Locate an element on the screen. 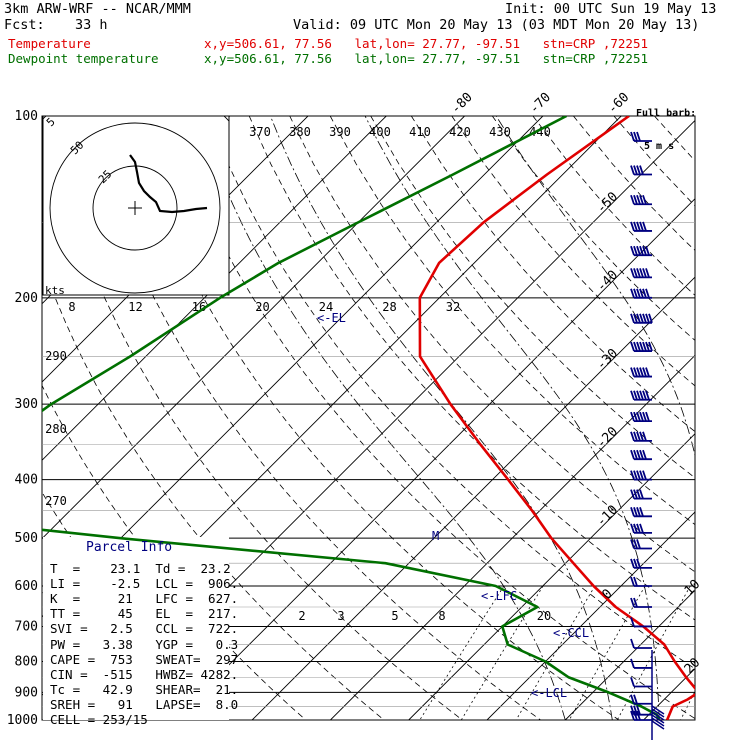 This screenshot has width=740, height=740. isotherm-line is located at coordinates (669, 693).